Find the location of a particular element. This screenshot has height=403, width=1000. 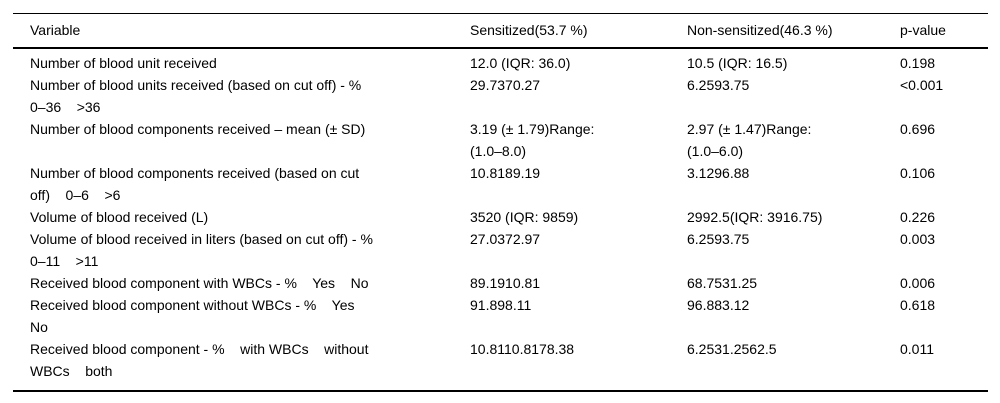

sensitized-cell: 3520 (IQR: 9859) is located at coordinates (578, 217).